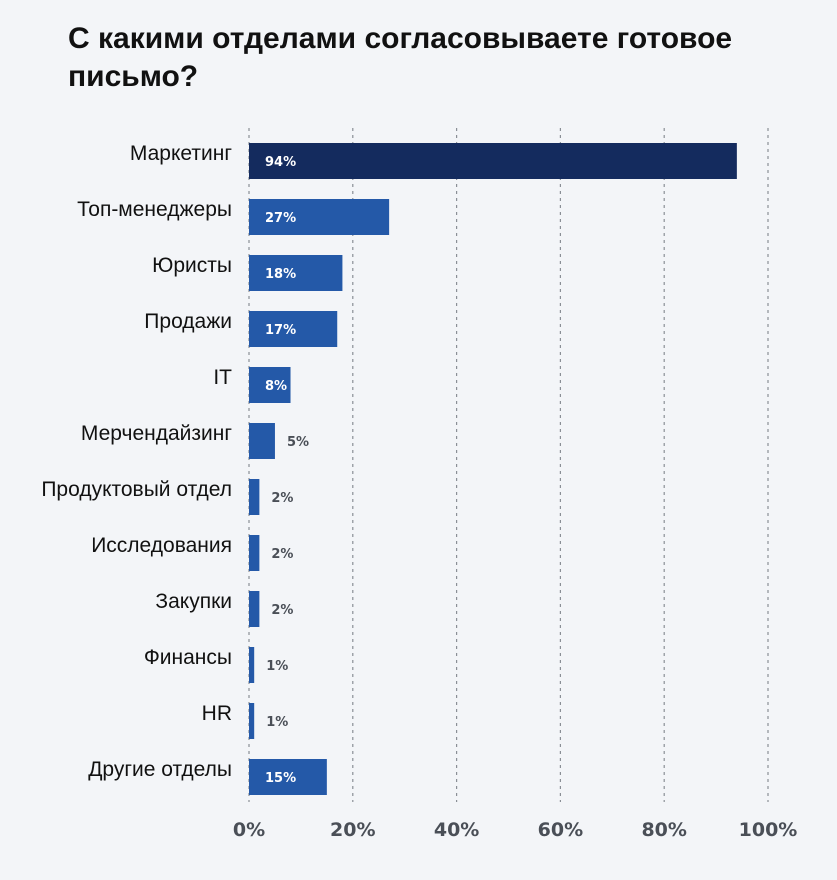 Image resolution: width=837 pixels, height=880 pixels. What do you see at coordinates (160, 769) in the screenshot?
I see `category-label: Другие отделы` at bounding box center [160, 769].